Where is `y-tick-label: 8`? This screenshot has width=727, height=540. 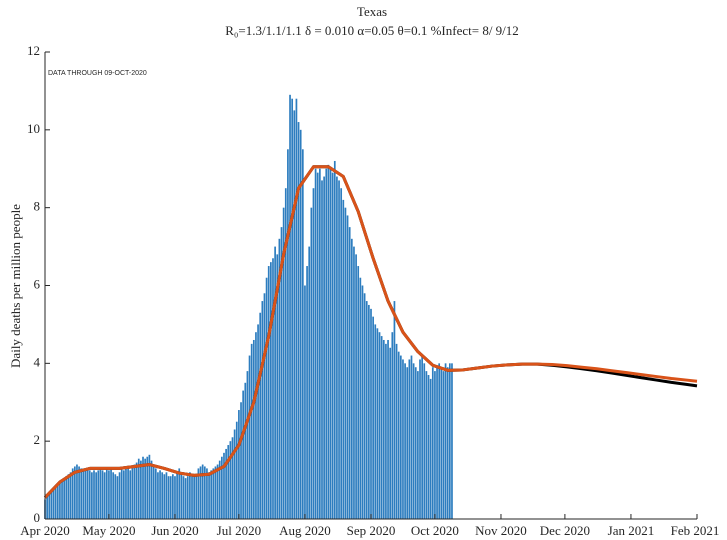
y-tick-label: 8 is located at coordinates (37, 206).